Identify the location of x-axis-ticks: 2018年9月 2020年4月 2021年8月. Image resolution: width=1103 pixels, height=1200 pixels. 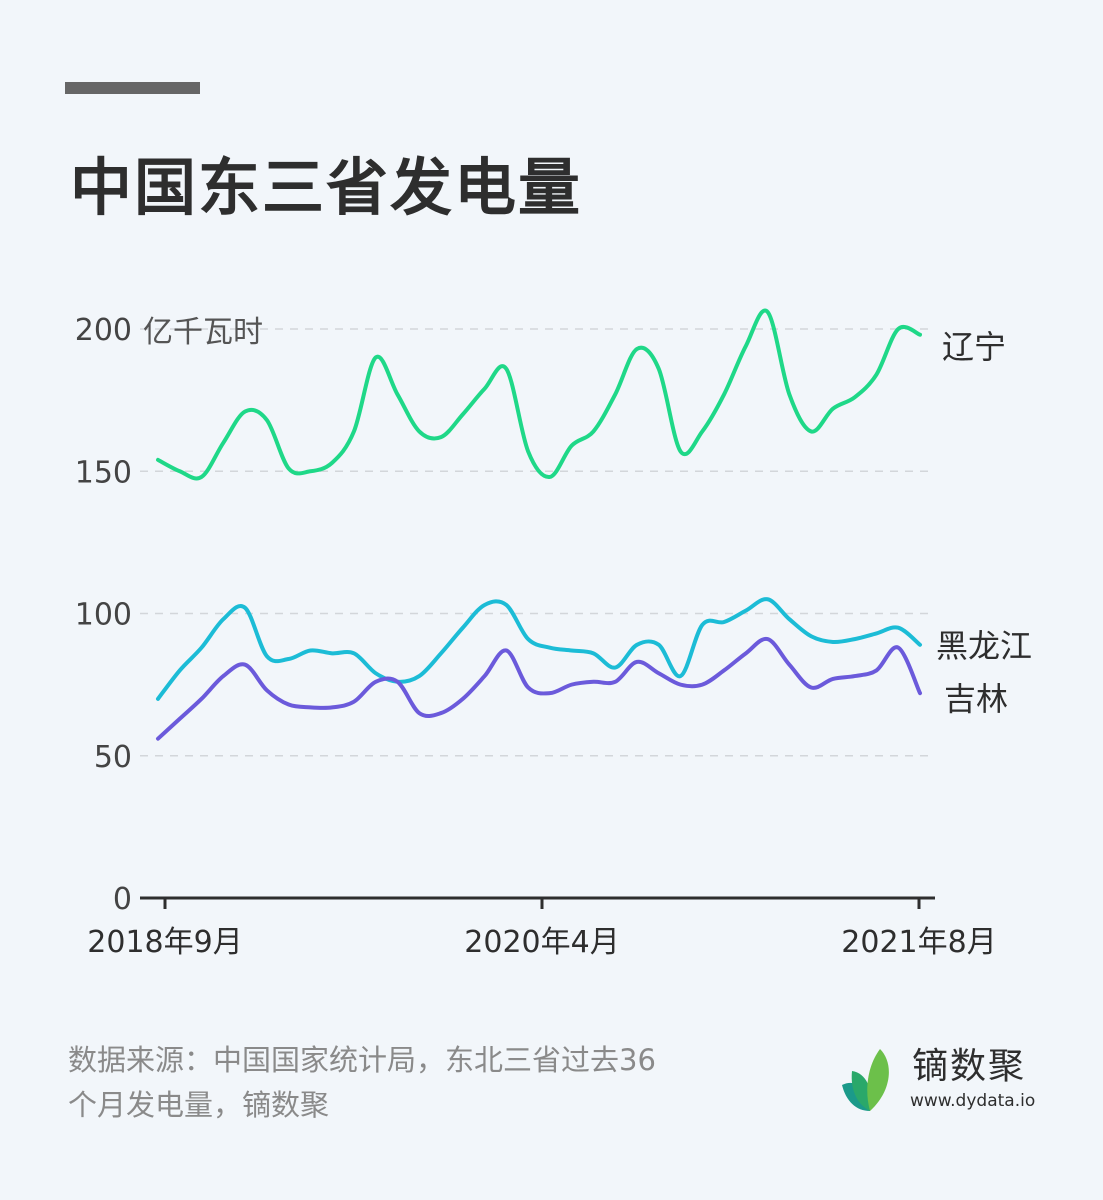
(542, 929).